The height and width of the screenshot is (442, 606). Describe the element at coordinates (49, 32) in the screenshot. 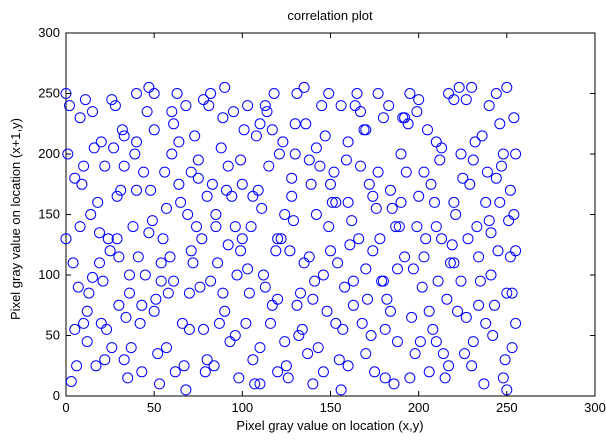

I see `y-tick-label: 300` at that location.